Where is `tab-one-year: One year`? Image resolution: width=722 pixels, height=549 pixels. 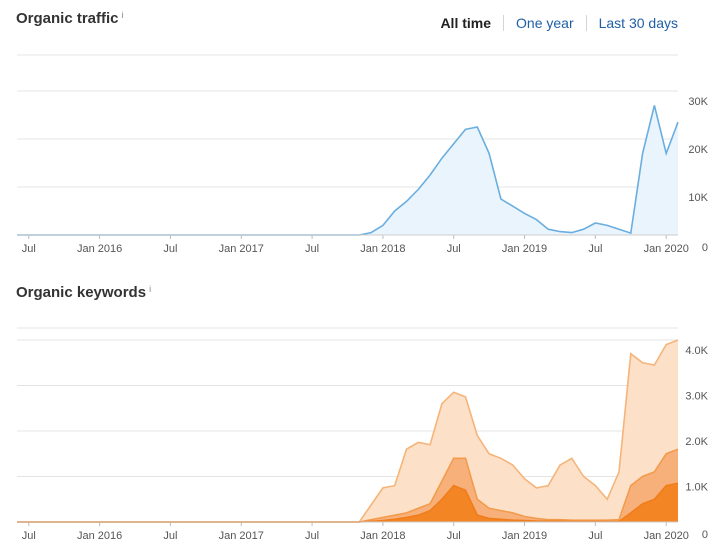
tab-one-year: One year is located at coordinates (545, 23).